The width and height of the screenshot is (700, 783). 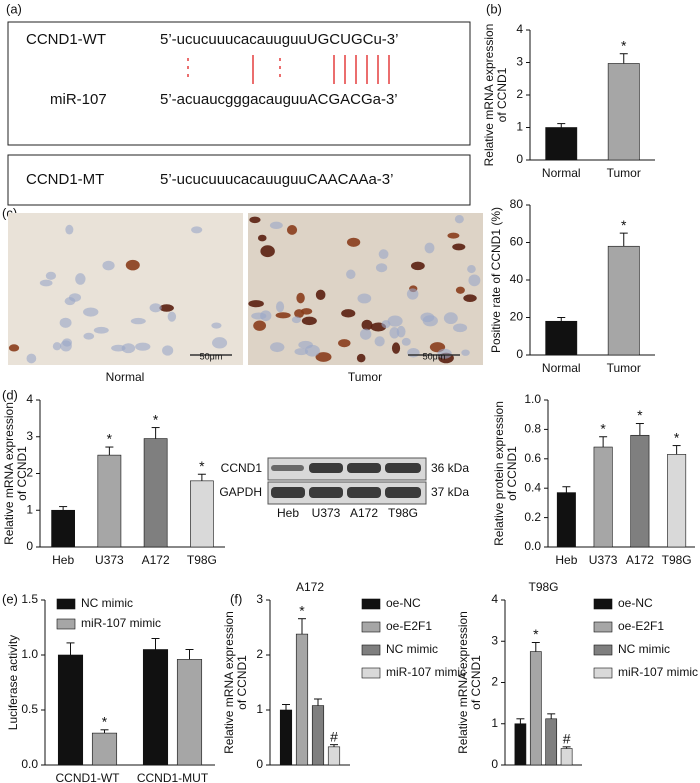 I want to click on y-tick-label: 1.5, so click(x=29, y=599).